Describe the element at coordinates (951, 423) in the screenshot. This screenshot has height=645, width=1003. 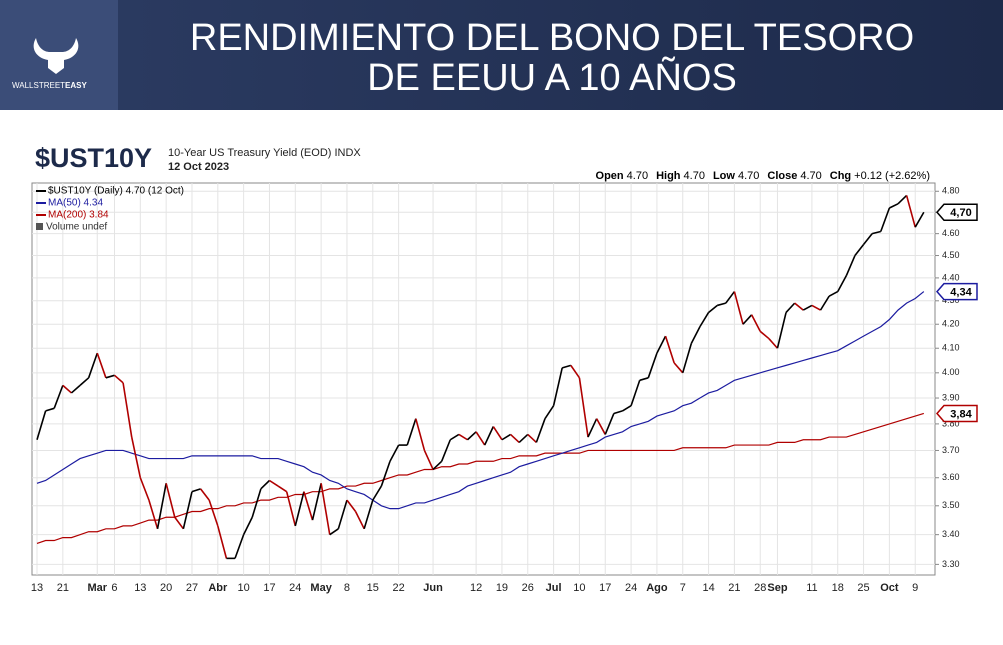
I see `y-tick-label: 3.80` at that location.